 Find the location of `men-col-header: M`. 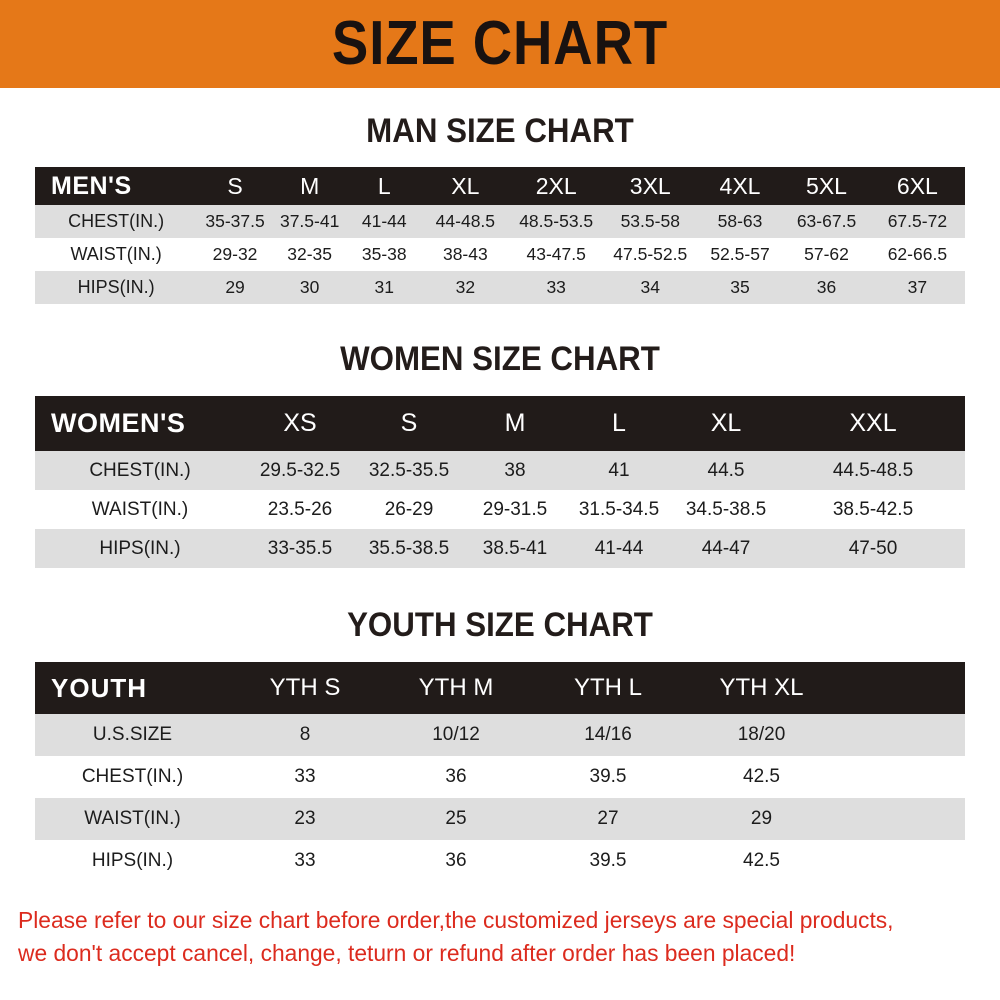

men-col-header: M is located at coordinates (309, 186).